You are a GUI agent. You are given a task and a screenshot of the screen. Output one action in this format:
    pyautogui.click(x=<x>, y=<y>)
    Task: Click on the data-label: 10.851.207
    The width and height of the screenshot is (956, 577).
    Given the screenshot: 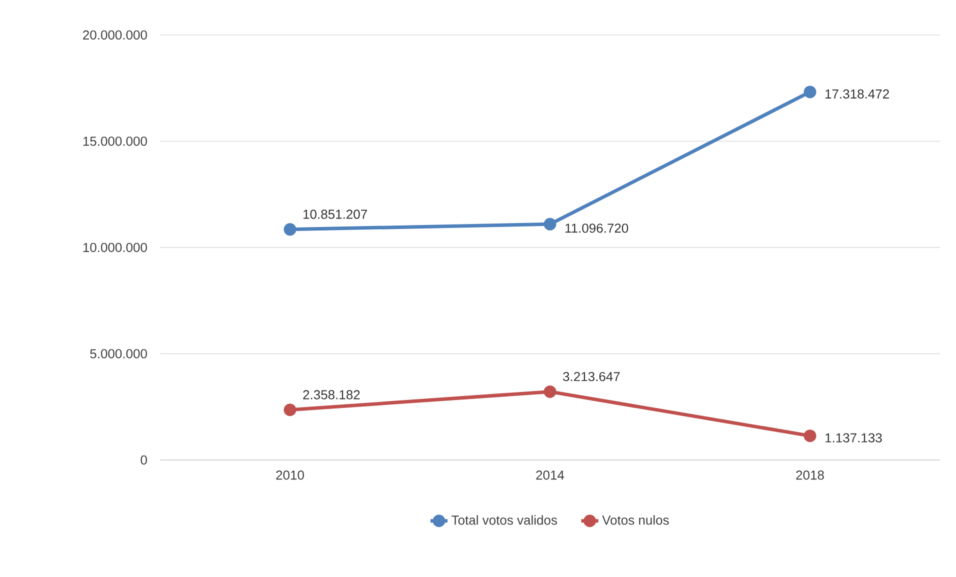 What is the action you would take?
    pyautogui.click(x=335, y=214)
    